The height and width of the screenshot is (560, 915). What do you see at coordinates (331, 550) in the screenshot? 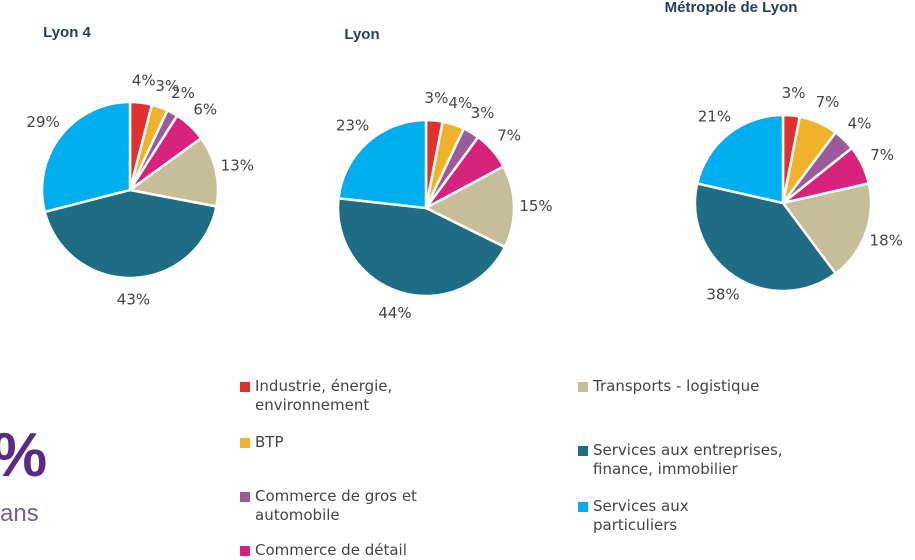
I see `legend-label: Commerce de détail` at bounding box center [331, 550].